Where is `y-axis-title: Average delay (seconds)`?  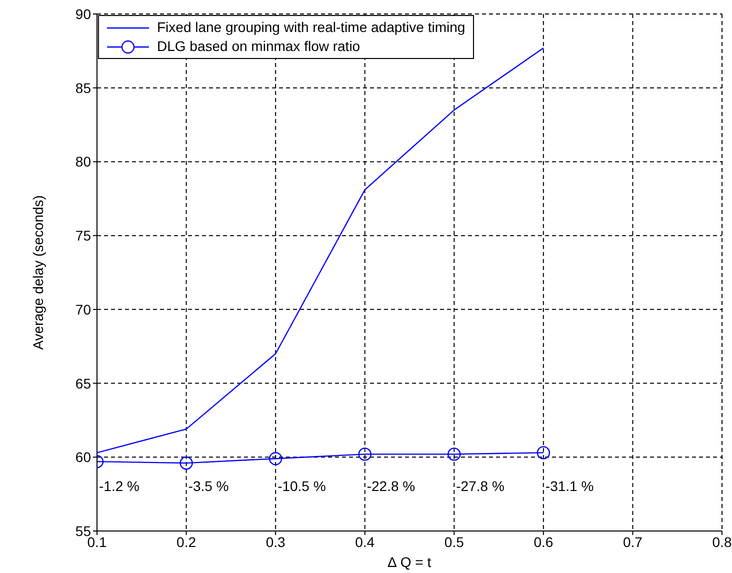
y-axis-title: Average delay (seconds) is located at coordinates (38, 272).